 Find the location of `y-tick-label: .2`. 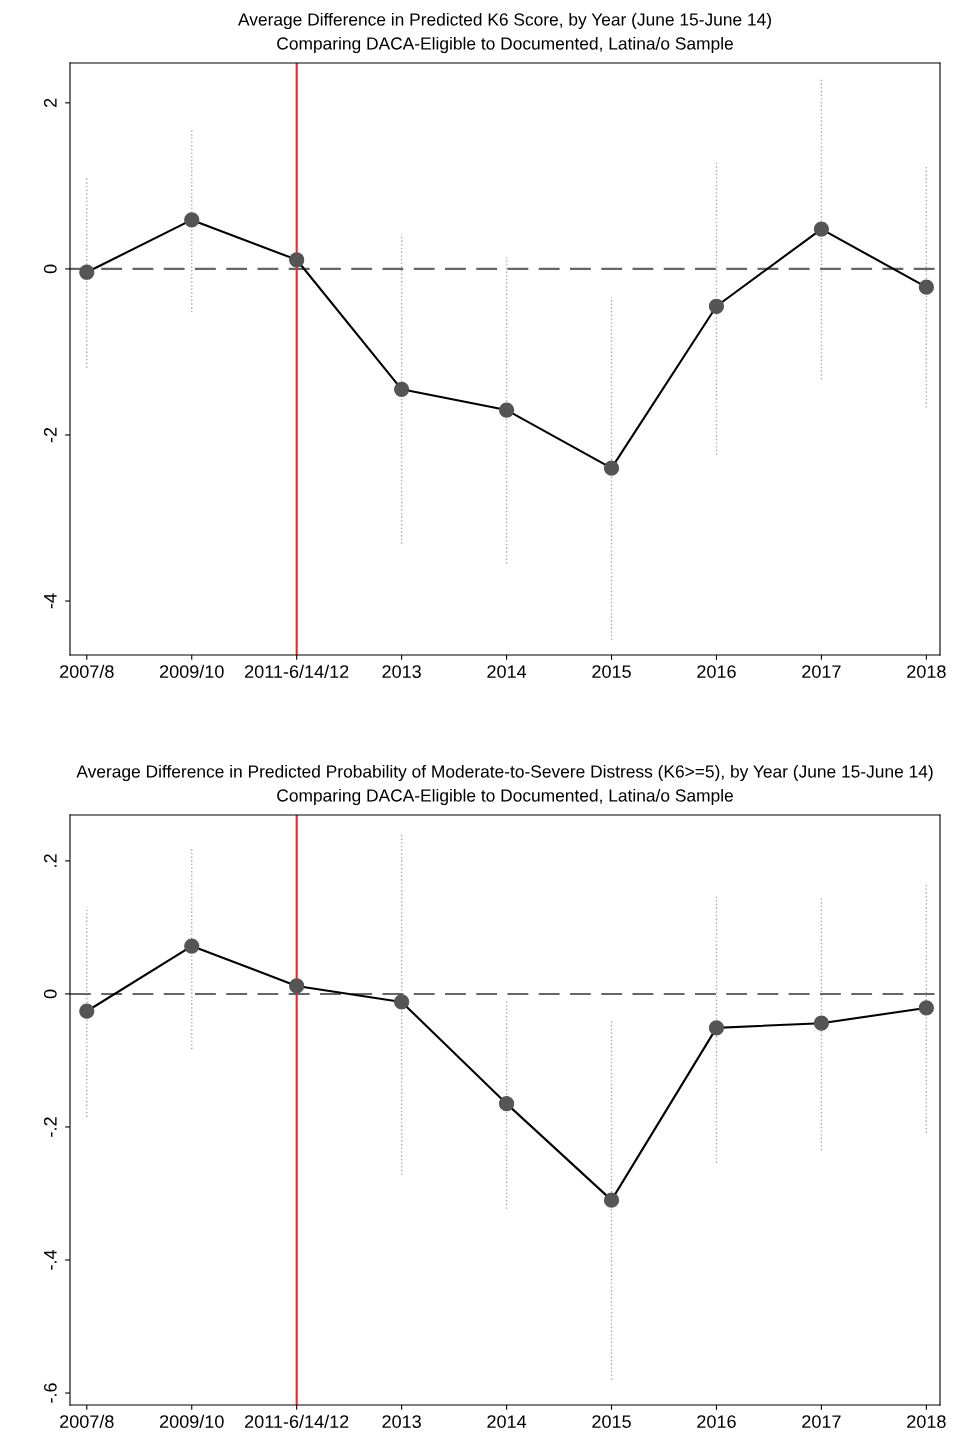

y-tick-label: .2 is located at coordinates (50, 860).